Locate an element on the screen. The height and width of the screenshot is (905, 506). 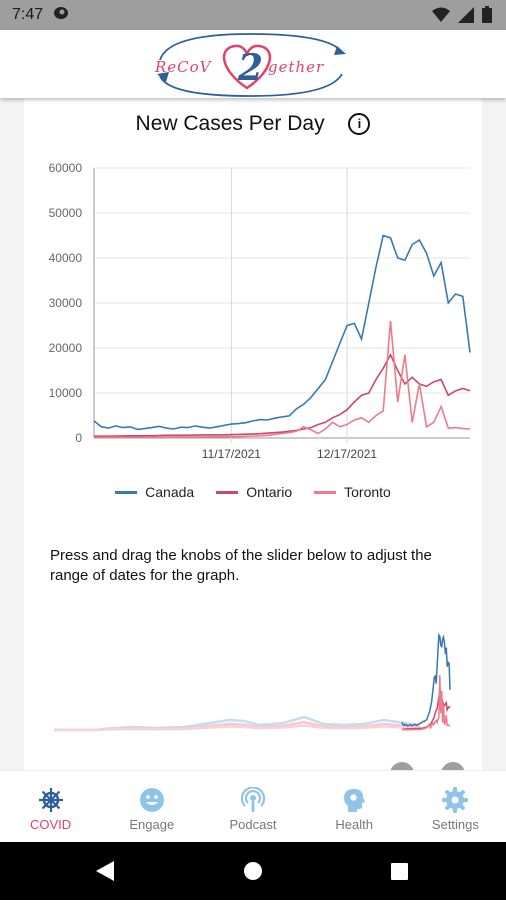
y-tick-label: 10000 is located at coordinates (66, 393).